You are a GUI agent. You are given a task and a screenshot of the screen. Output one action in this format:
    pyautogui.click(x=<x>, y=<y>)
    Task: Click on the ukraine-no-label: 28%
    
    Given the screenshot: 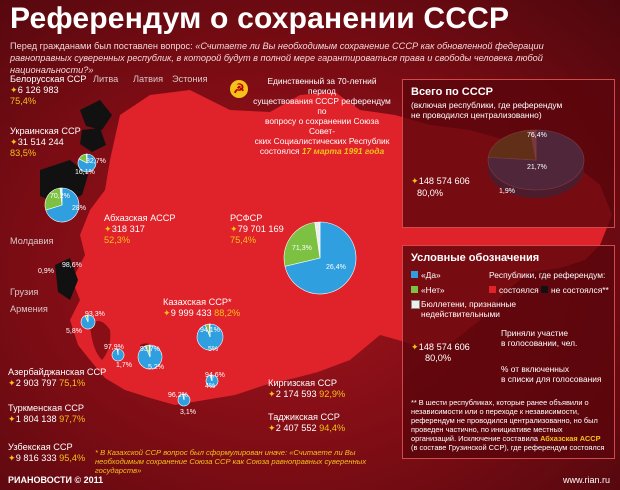 What is the action you would take?
    pyautogui.click(x=79, y=208)
    